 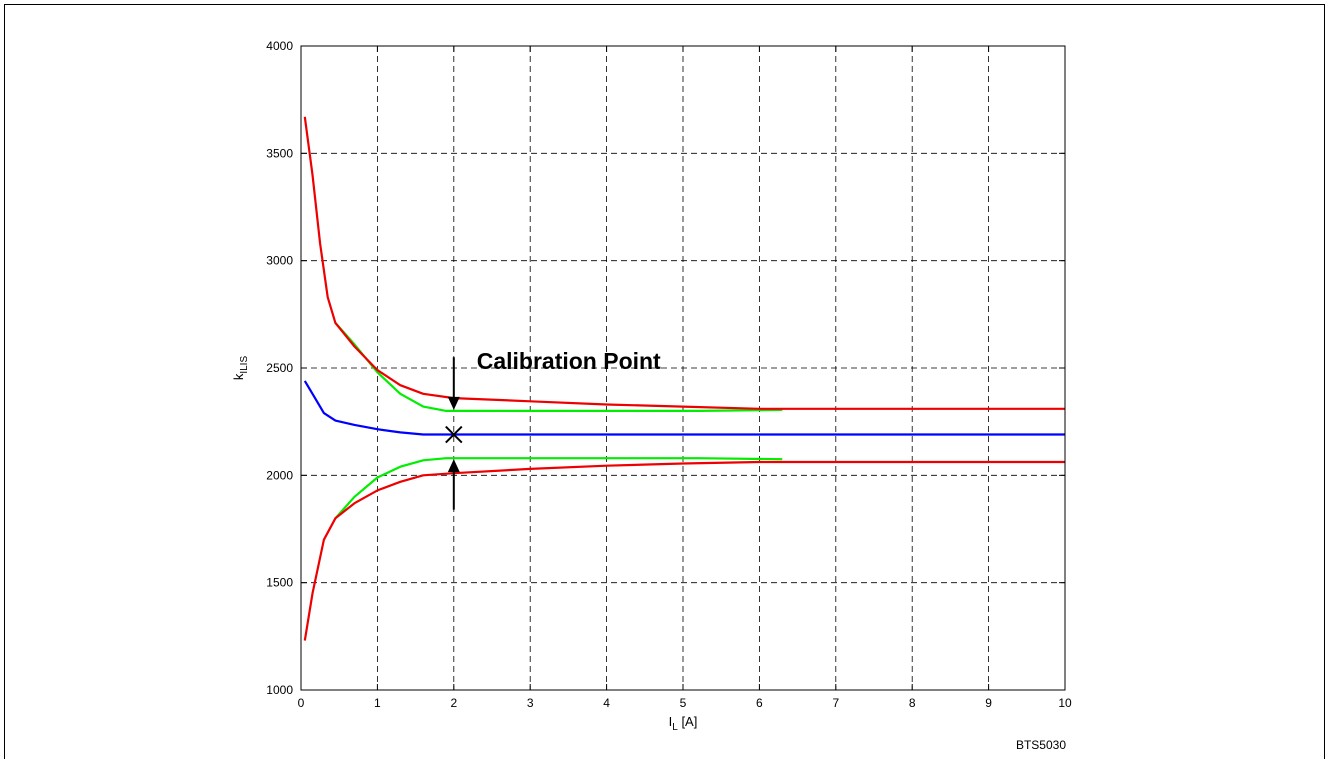 I want to click on calibration-marker-stroke-b, so click(x=454, y=434).